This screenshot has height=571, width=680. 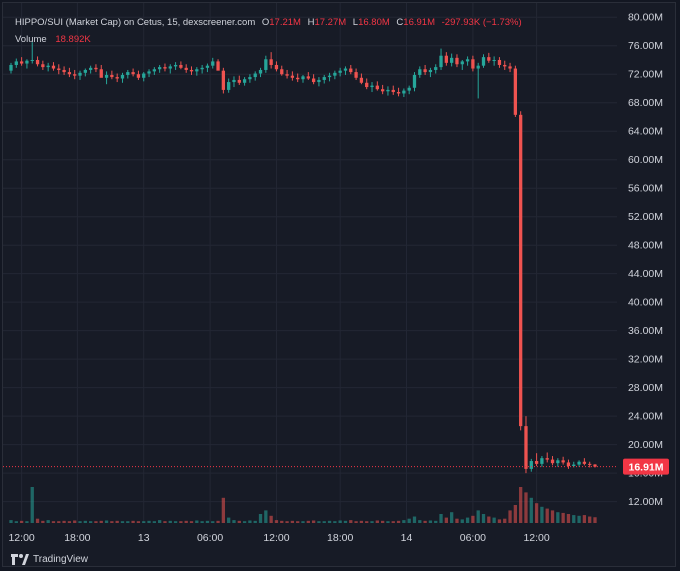 I want to click on y-tick-label: 28.00M, so click(x=645, y=388).